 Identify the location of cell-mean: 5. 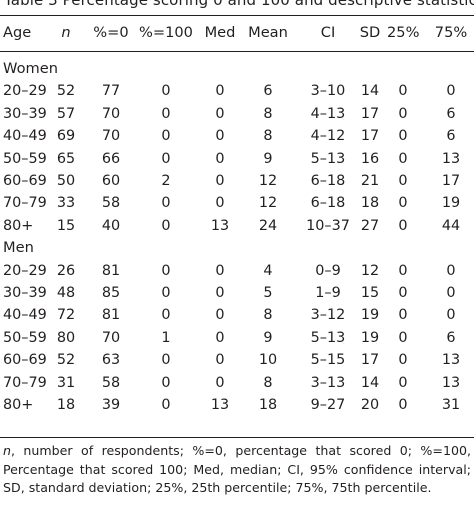
(268, 293).